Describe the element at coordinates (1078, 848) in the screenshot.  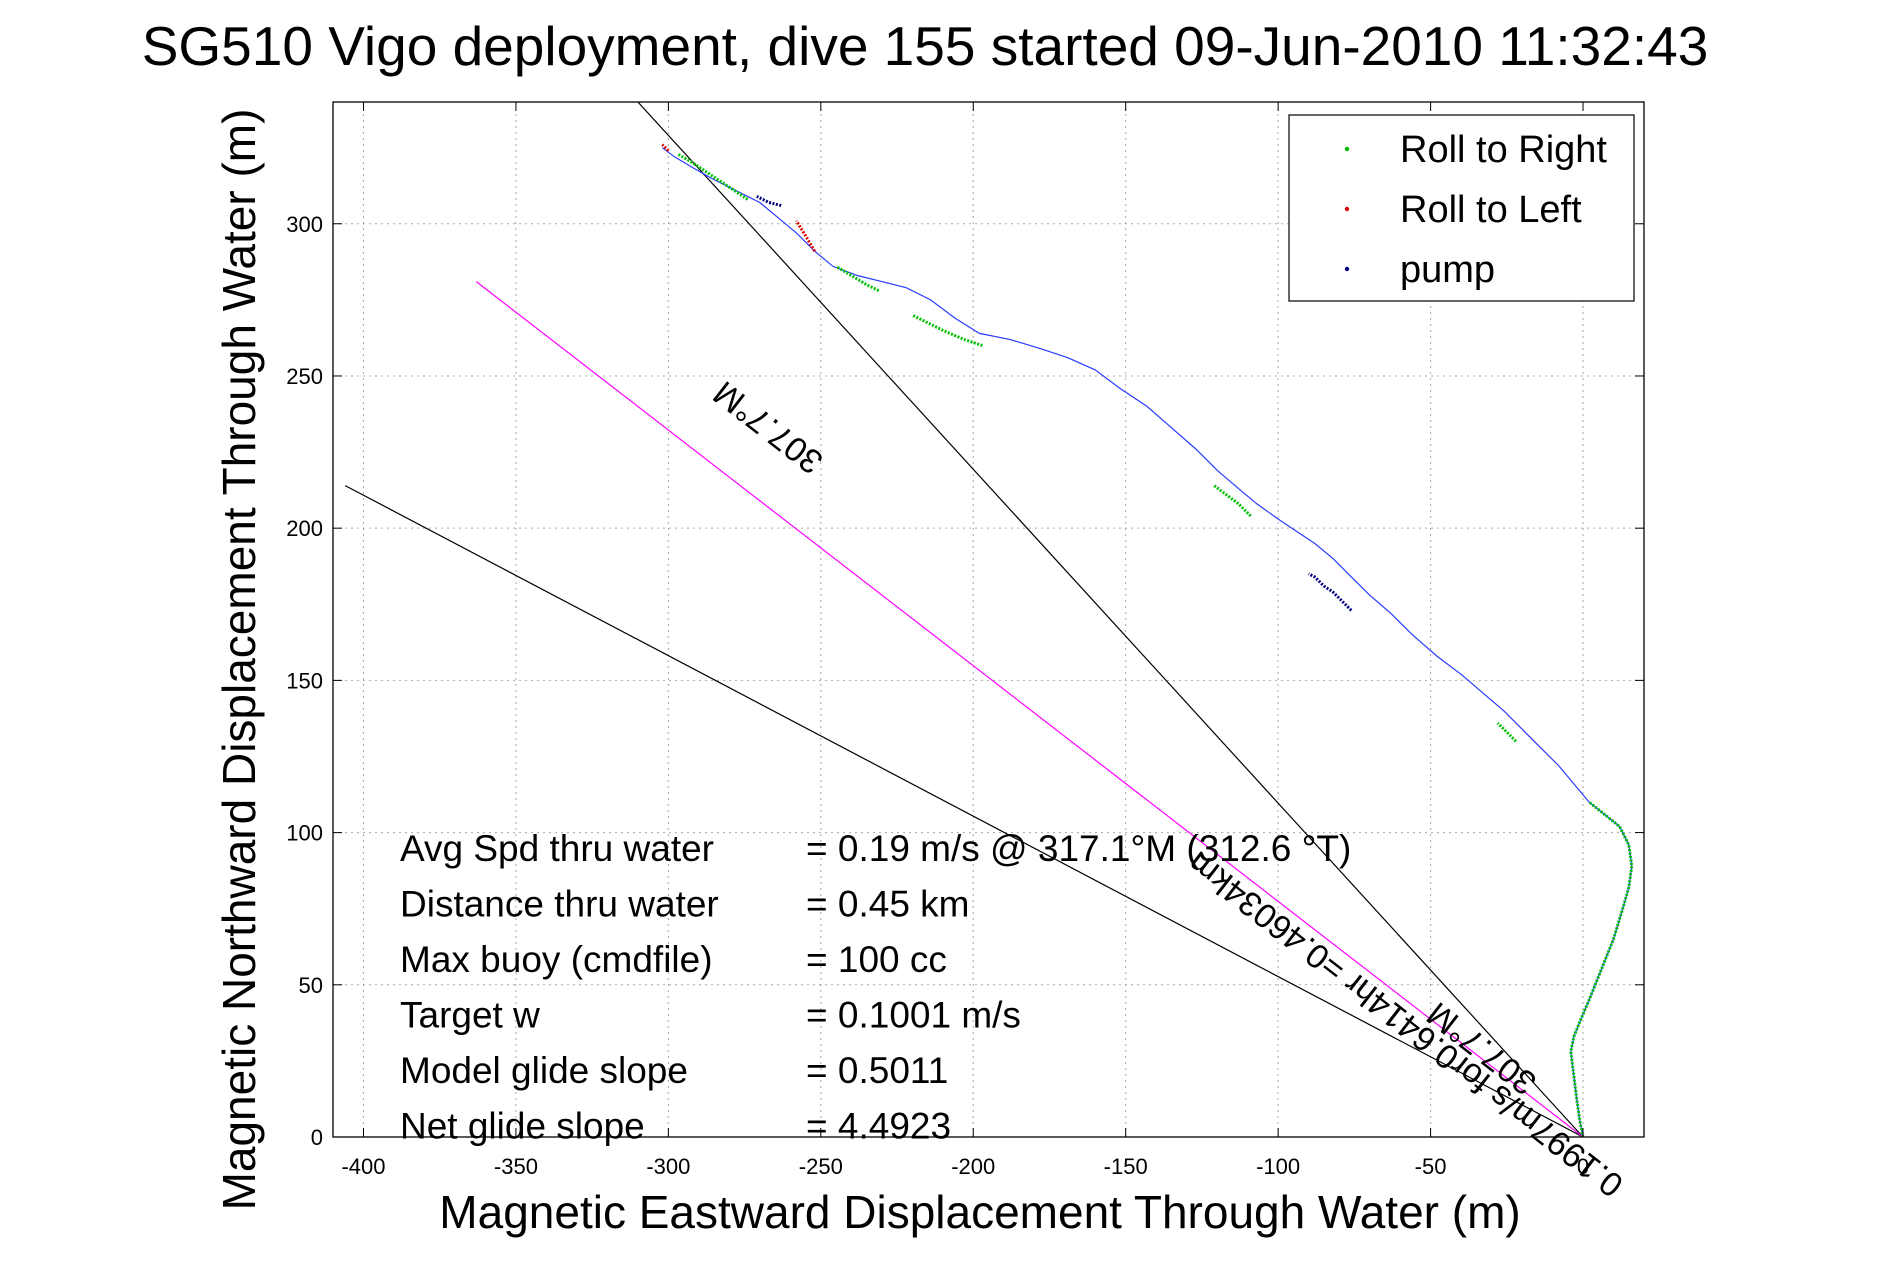
I see `stat-value: = 0.19 m/s @ 317.1°M (312.6 °T)` at that location.